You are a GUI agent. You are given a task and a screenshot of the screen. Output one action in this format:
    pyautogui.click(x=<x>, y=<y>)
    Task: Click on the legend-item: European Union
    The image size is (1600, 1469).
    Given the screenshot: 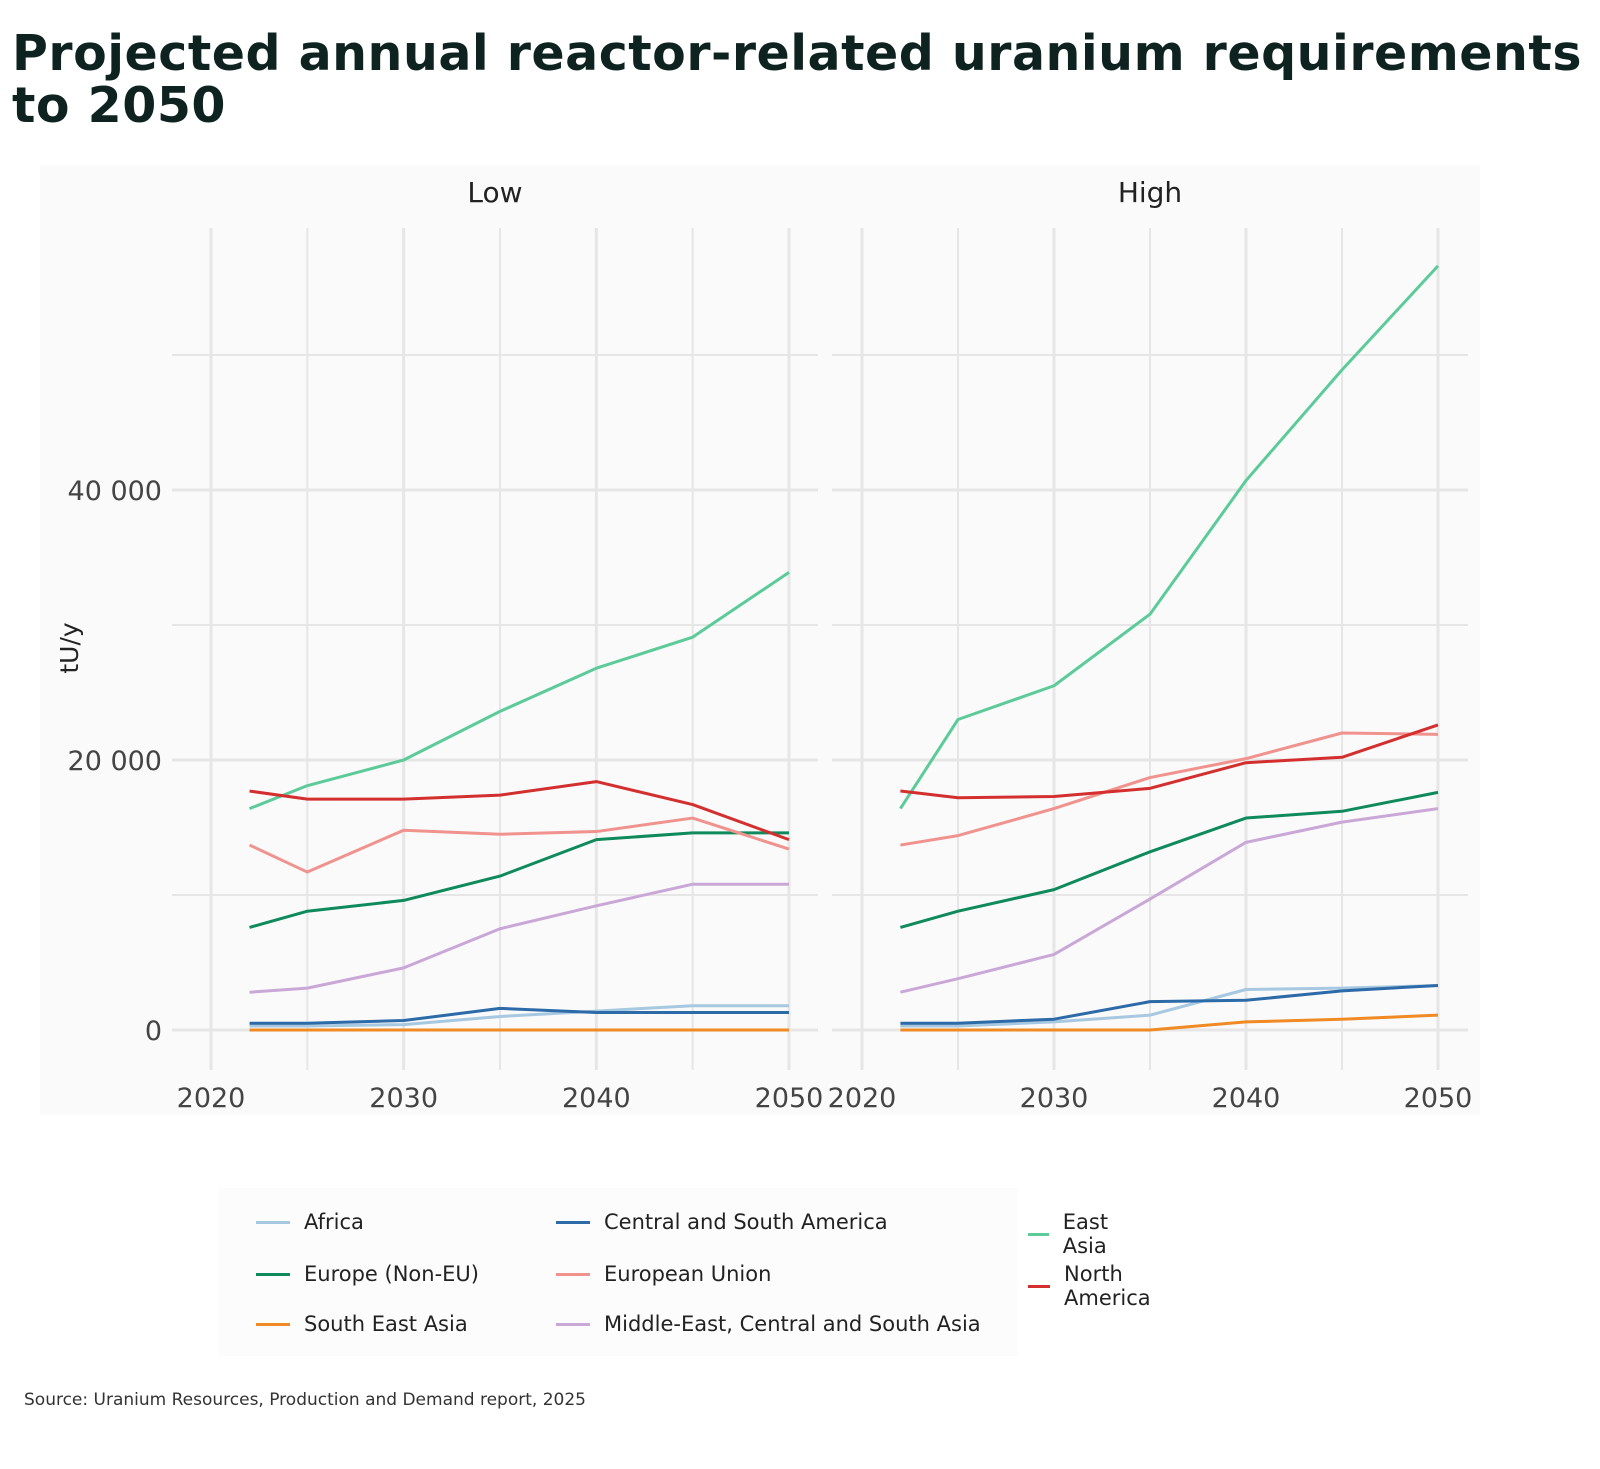 What is the action you would take?
    pyautogui.click(x=663, y=1274)
    